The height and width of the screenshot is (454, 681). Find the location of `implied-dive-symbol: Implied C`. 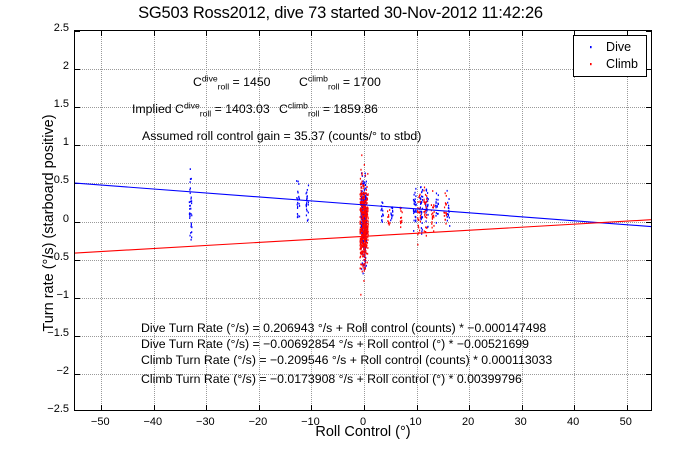

implied-dive-symbol: Implied C is located at coordinates (158, 109).